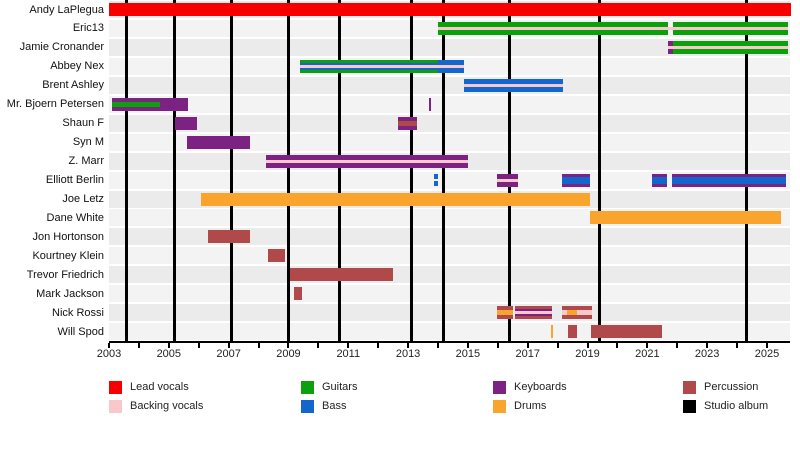  Describe the element at coordinates (348, 354) in the screenshot. I see `x-axis-tick-label: 2011` at that location.